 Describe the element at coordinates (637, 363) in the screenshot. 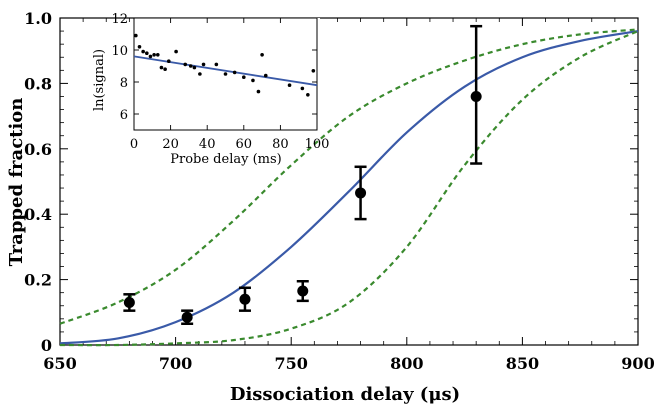

I see `main-x-tick-label: 900` at that location.